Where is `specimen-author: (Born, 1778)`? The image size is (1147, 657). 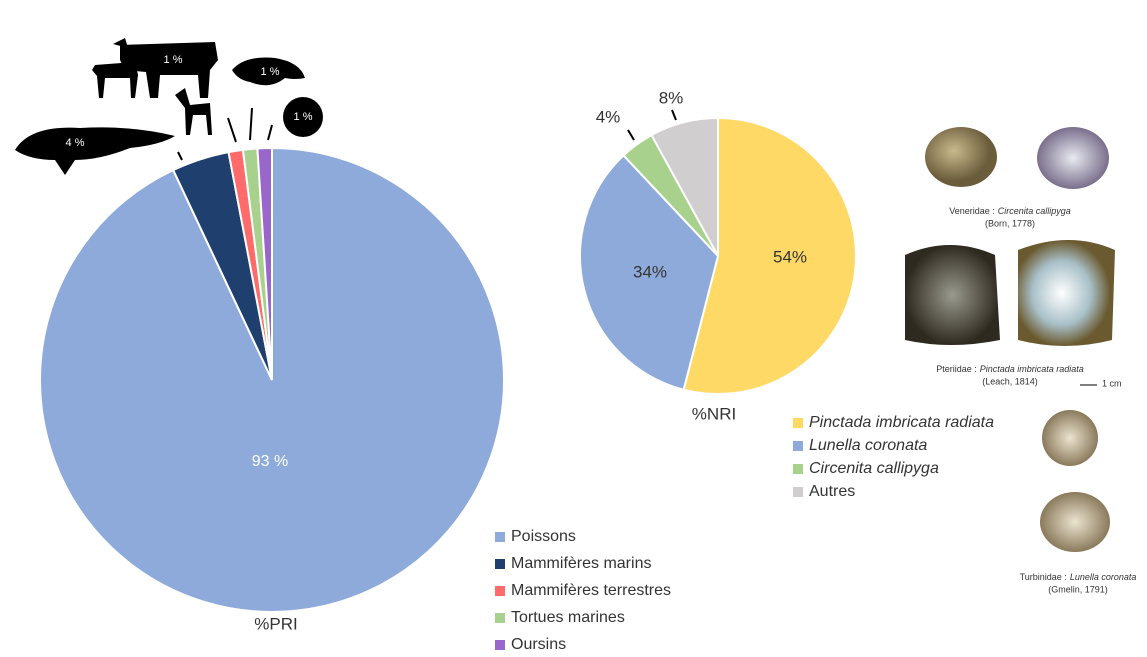 specimen-author: (Born, 1778) is located at coordinates (1010, 223).